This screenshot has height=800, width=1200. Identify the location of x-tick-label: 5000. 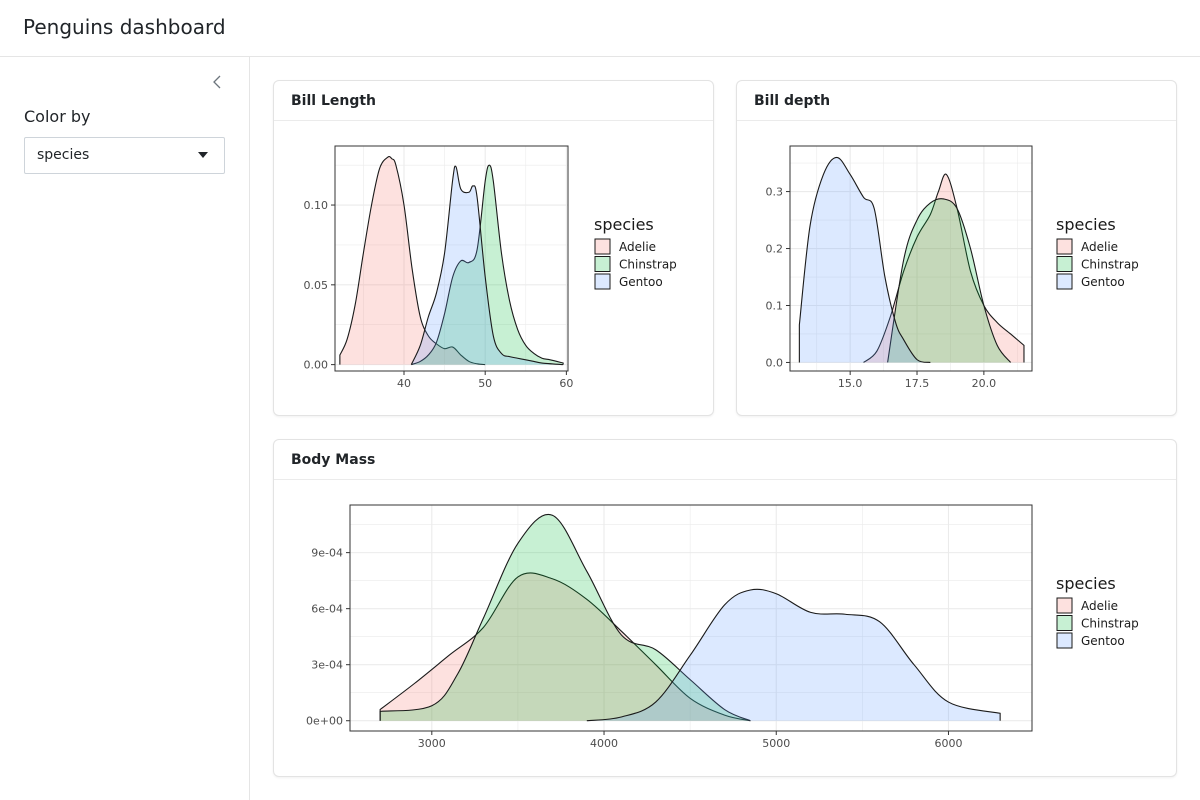
(776, 743).